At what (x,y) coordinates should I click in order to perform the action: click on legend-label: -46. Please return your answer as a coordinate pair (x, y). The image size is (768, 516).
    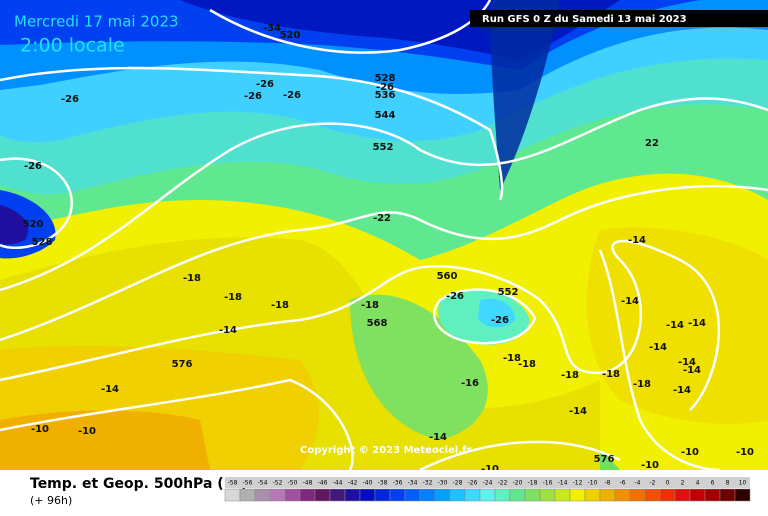
    Looking at the image, I should click on (323, 483).